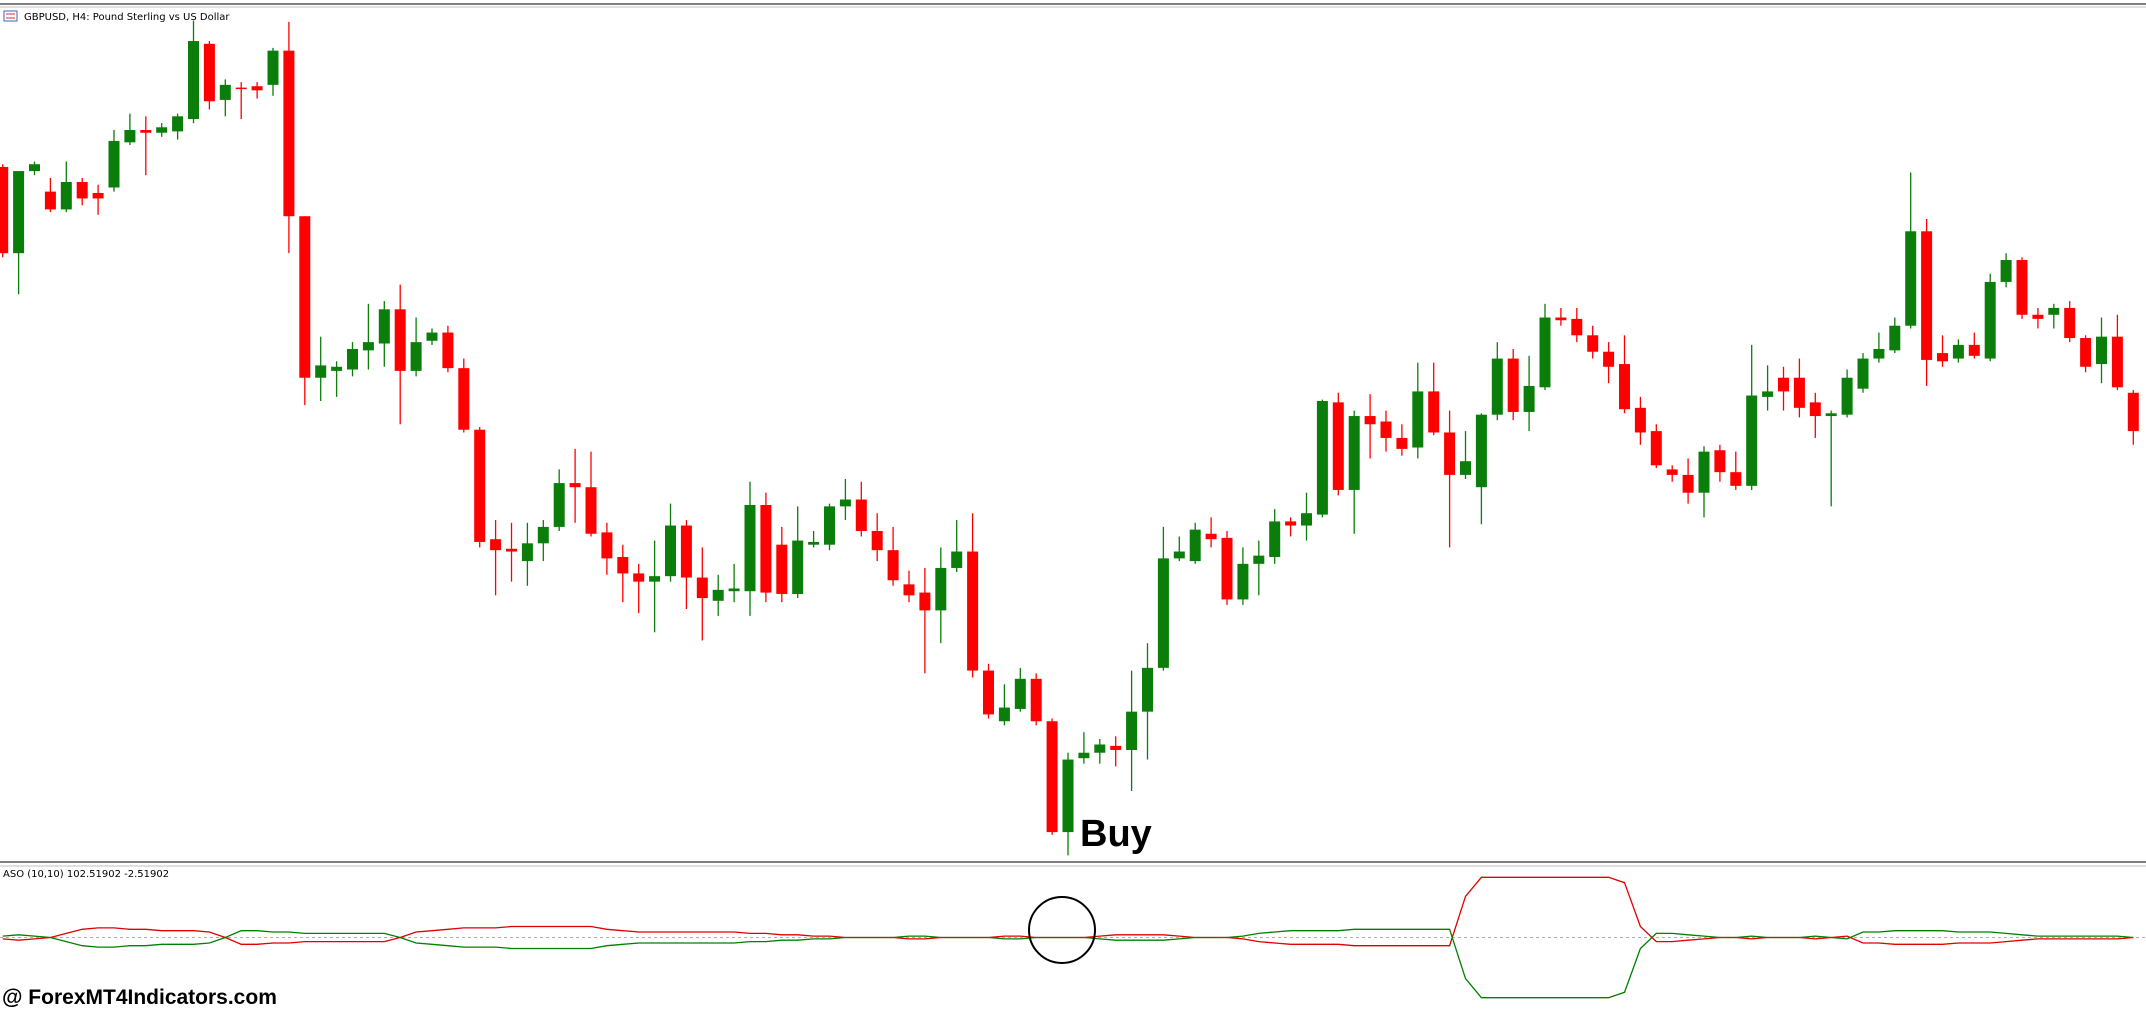  What do you see at coordinates (139, 997) in the screenshot?
I see `watermark: @ ForexMT4Indicators.com` at bounding box center [139, 997].